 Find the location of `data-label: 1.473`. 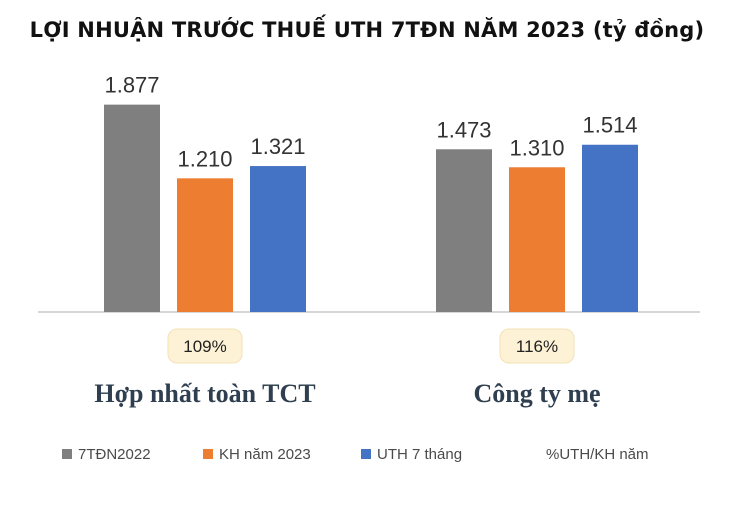

data-label: 1.473 is located at coordinates (463, 129).